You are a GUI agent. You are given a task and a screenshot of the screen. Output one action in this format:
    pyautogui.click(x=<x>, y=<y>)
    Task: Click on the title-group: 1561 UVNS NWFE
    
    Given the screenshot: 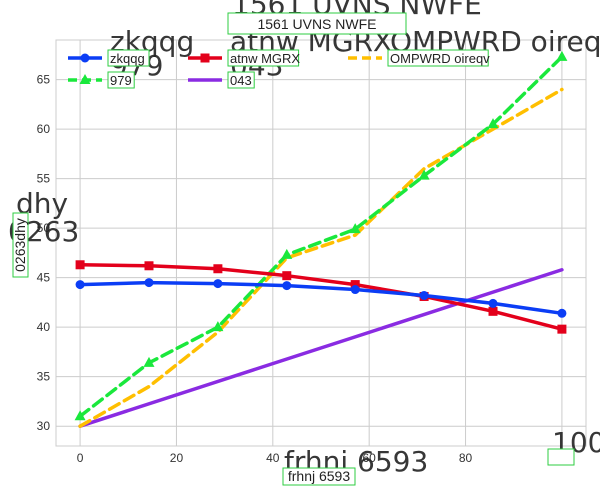 What is the action you would take?
    pyautogui.click(x=317, y=23)
    